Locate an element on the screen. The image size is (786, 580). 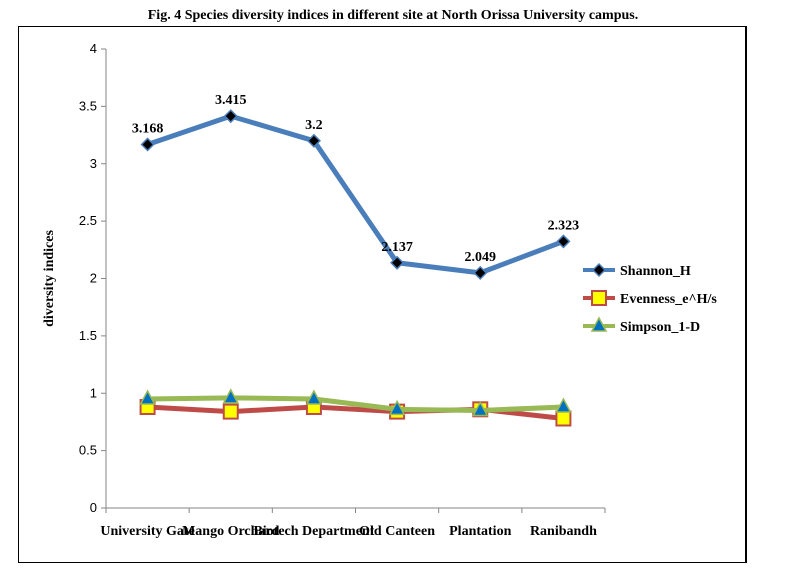
legend-label: Evenness_e^H/s is located at coordinates (668, 299).